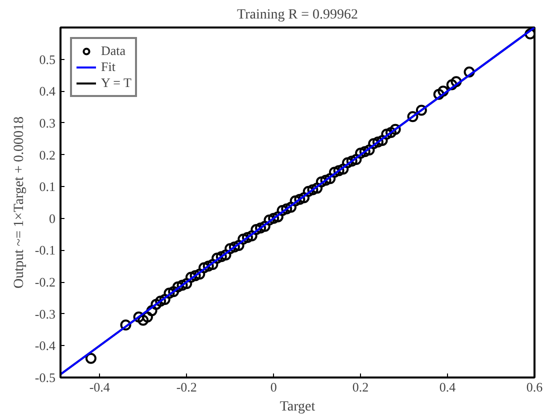 The image size is (544, 417). What do you see at coordinates (47, 91) in the screenshot?
I see `y-tick-label: 0.4` at bounding box center [47, 91].